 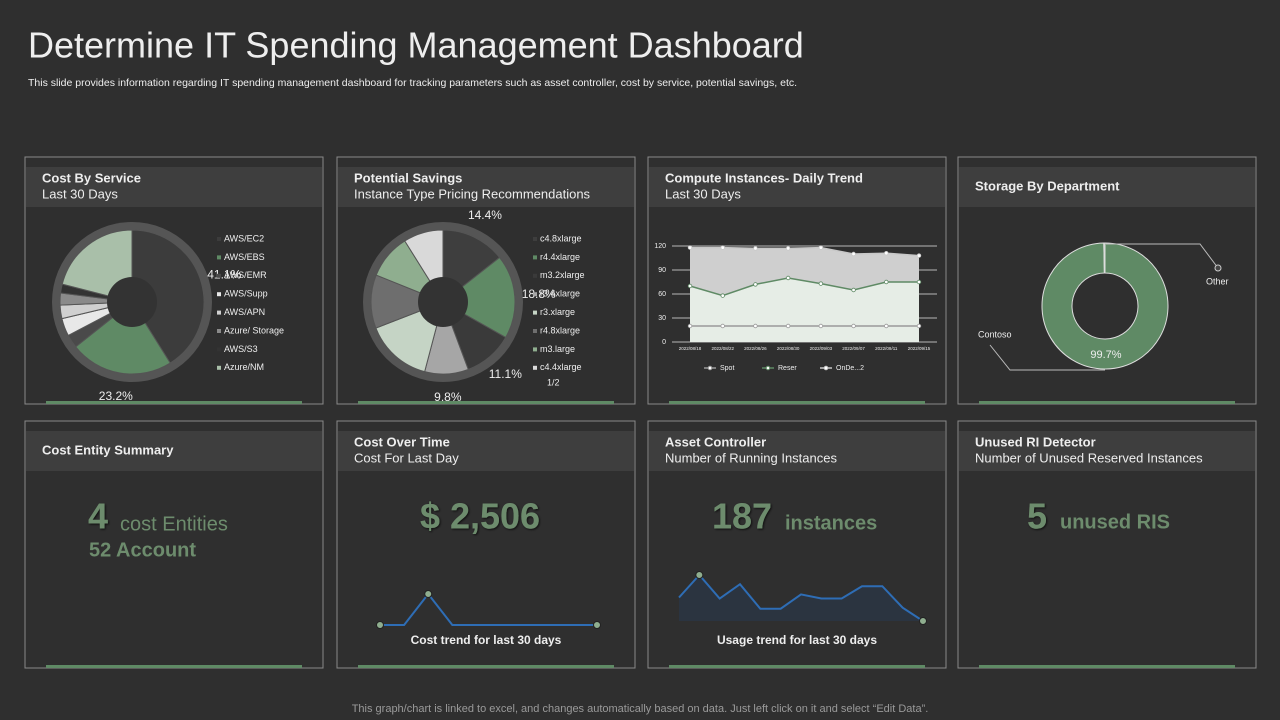 I want to click on stat-value: 187, so click(x=742, y=516).